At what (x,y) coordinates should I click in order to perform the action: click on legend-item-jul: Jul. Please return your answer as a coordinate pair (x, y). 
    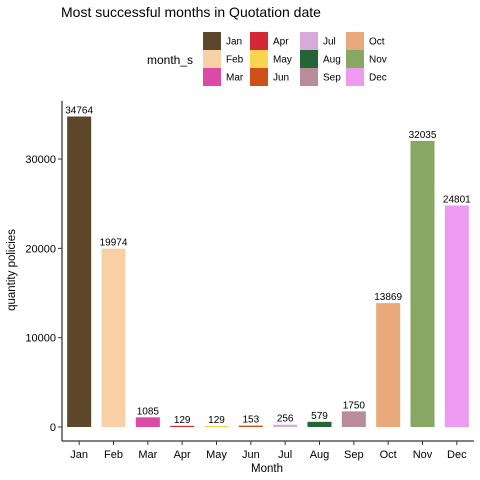
    Looking at the image, I should click on (318, 41).